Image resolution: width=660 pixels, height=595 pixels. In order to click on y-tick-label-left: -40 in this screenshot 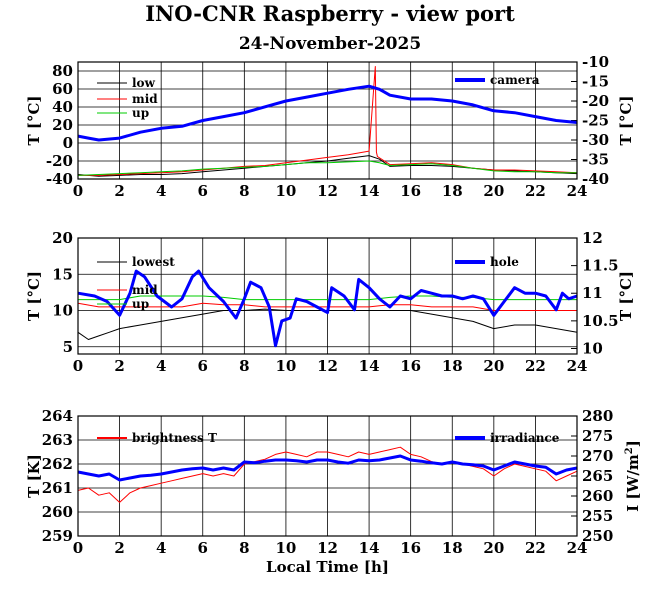, I will do `click(59, 179)`.